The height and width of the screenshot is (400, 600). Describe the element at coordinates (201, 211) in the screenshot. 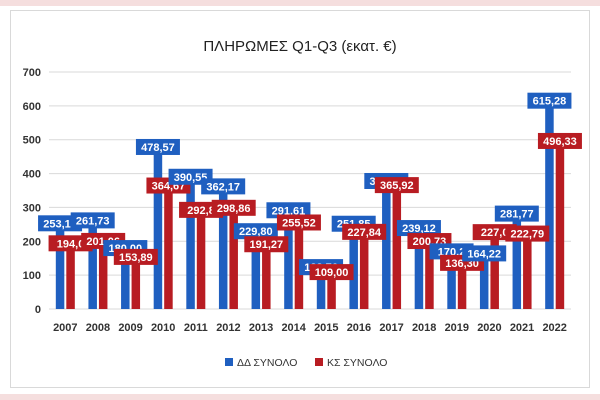

I see `data-label: 292,8` at that location.